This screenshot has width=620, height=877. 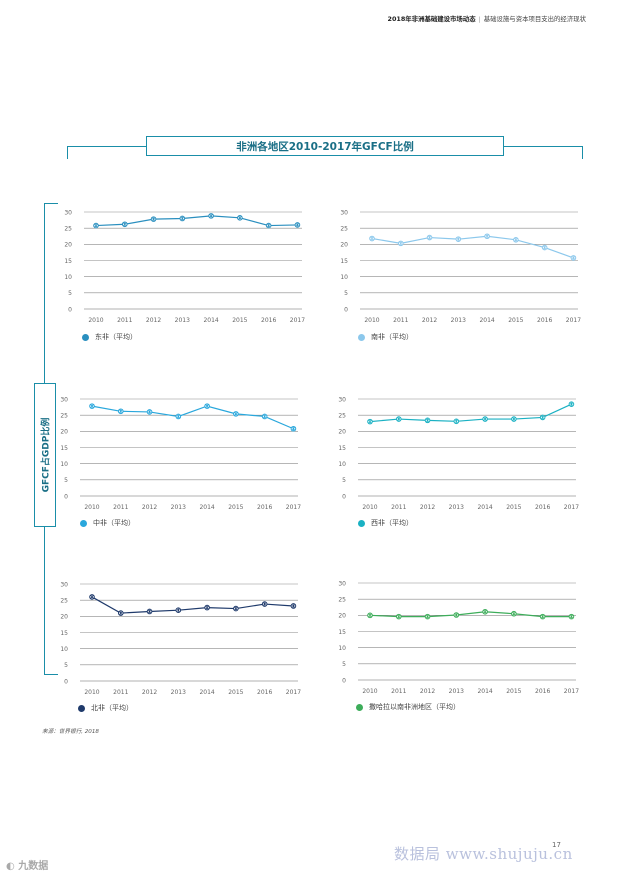 I want to click on legend-west: 西非（平均）, so click(x=385, y=523).